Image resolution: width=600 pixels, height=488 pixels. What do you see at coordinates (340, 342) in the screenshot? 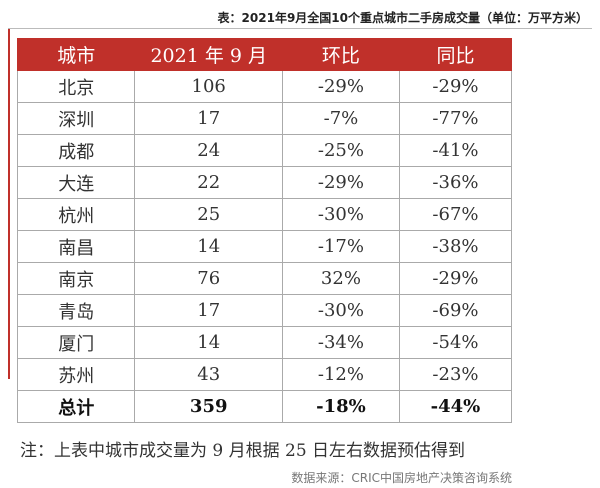
I see `table-cell: -34%` at bounding box center [340, 342].